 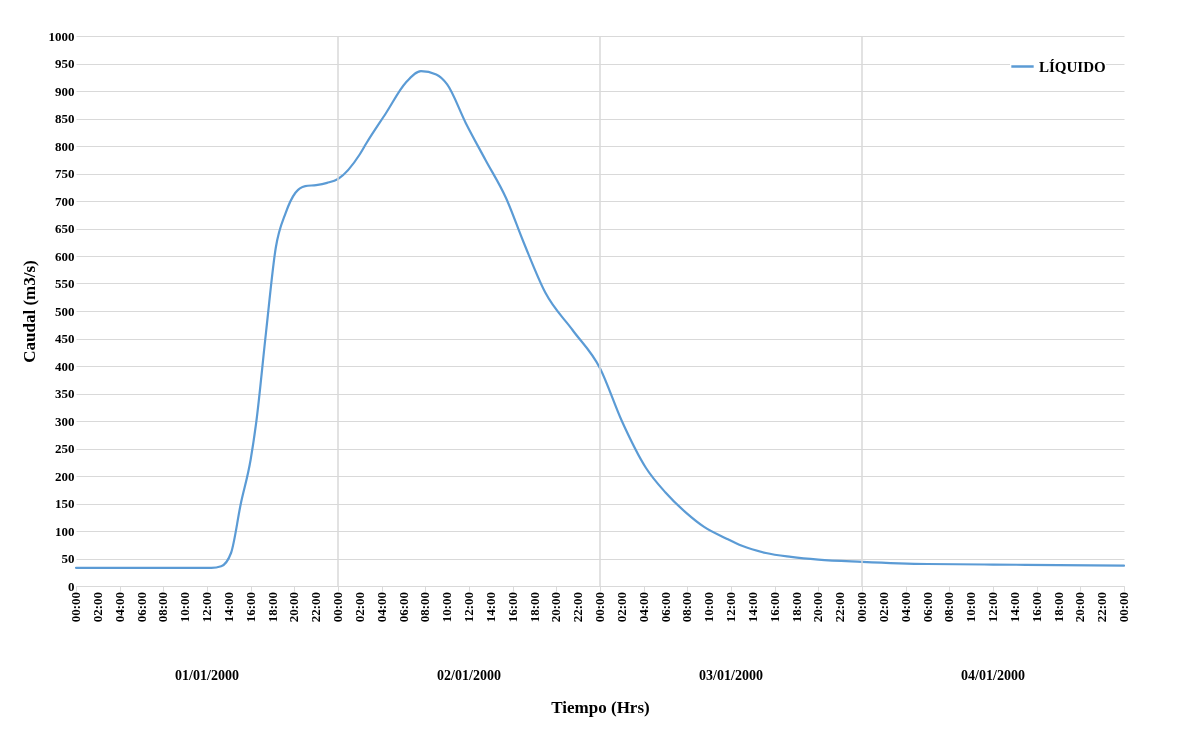 I want to click on y-tick-label: 600, so click(x=65, y=256).